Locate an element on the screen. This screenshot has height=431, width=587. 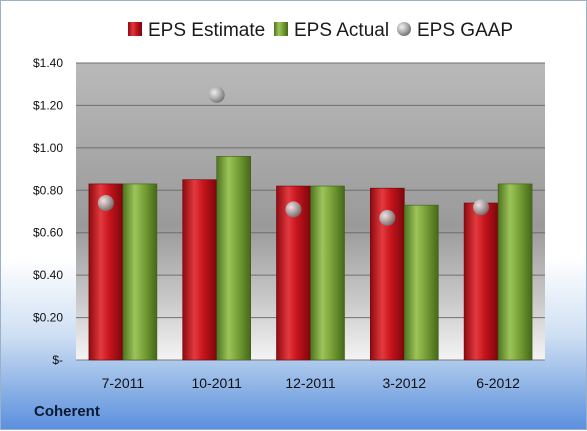
x-axis-ticks: 7-2011 10-2011 12-2011 3-2012 6-2012 is located at coordinates (311, 383).